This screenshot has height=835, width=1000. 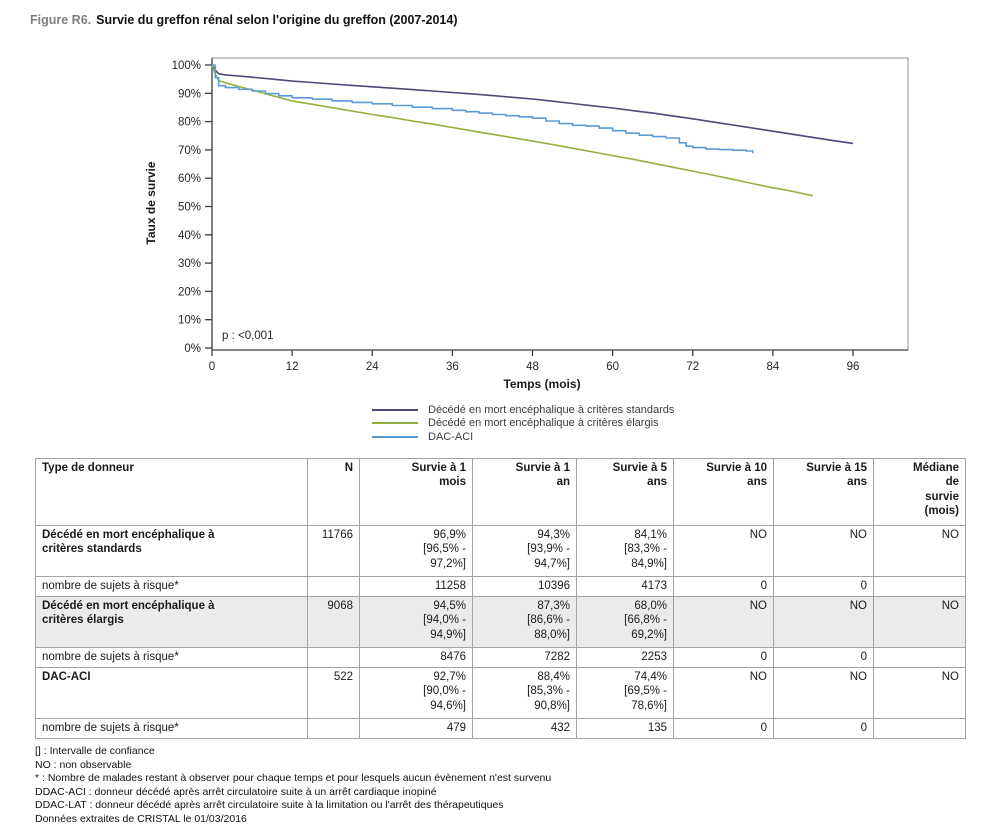 What do you see at coordinates (524, 551) in the screenshot?
I see `table-cell: 94,3% [93,9% - 94,7%]` at bounding box center [524, 551].